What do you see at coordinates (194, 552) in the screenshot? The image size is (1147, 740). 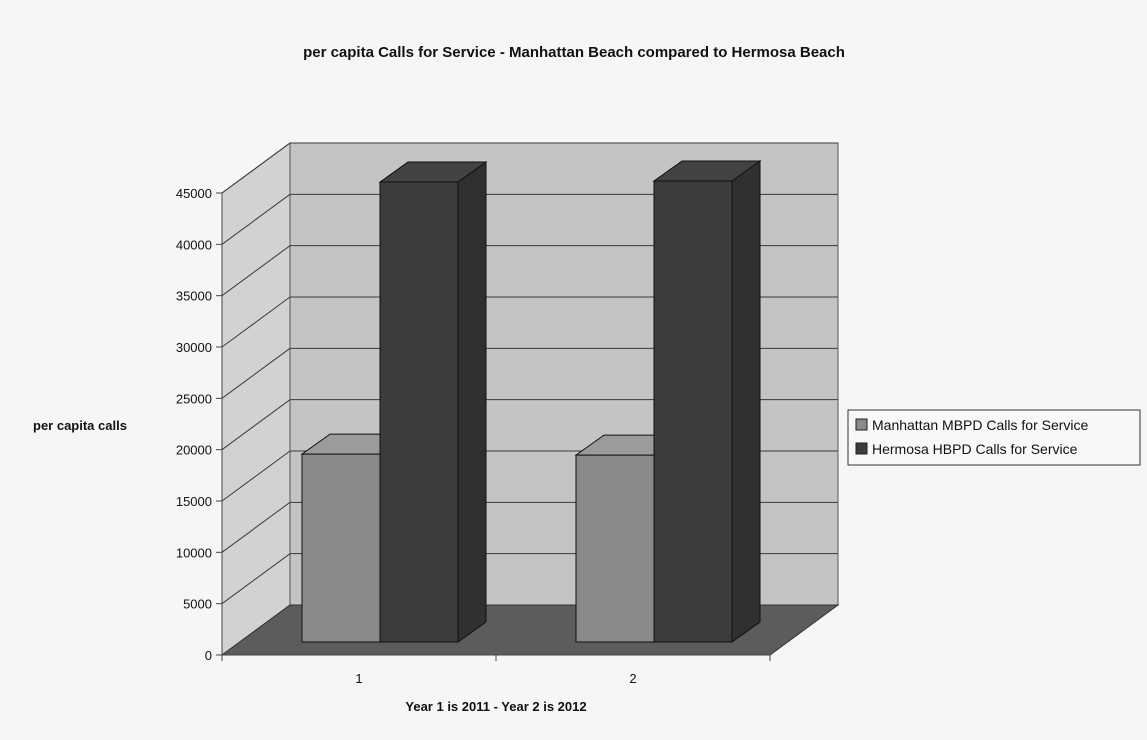 I see `y-tick-label-10000: 10000` at bounding box center [194, 552].